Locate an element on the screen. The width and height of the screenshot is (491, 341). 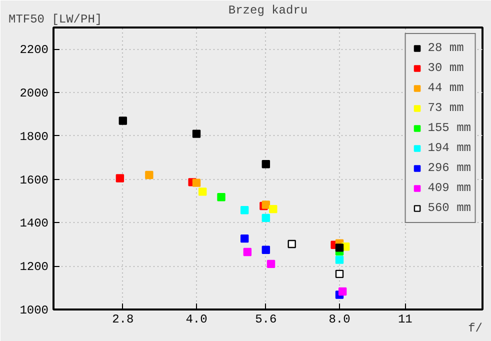
legend-label: 560 mm is located at coordinates (449, 208).